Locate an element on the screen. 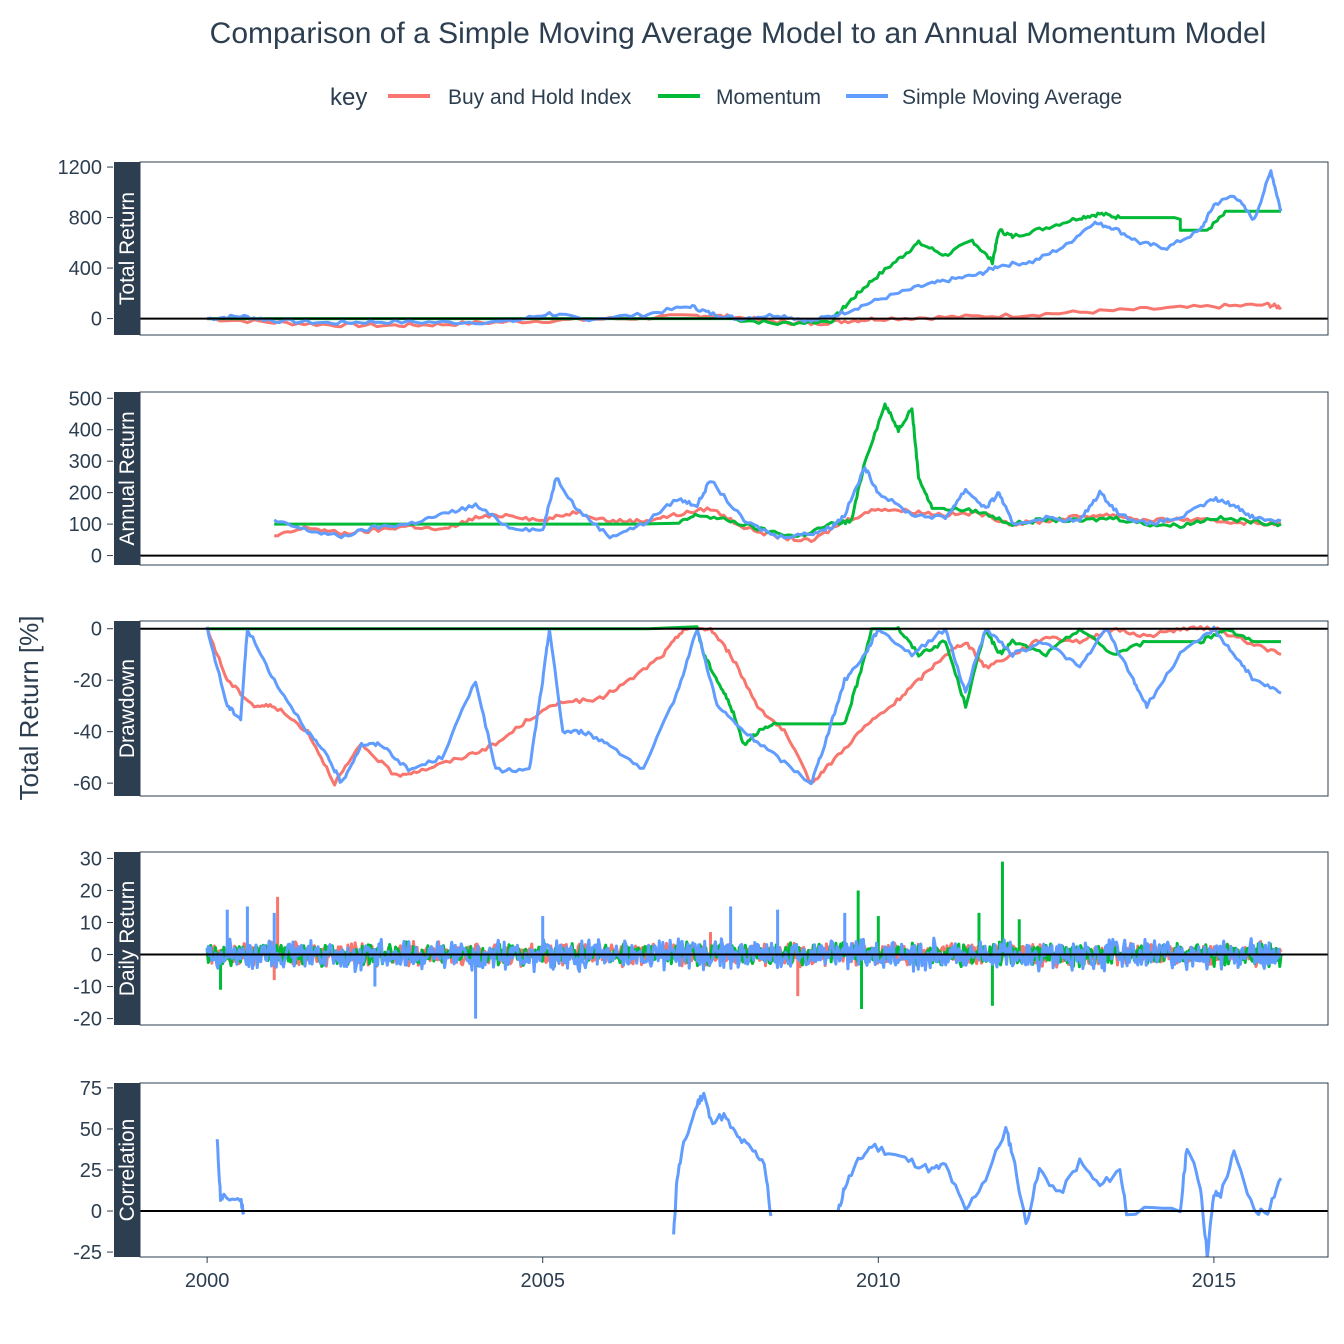  panel-strip-label: Correlation is located at coordinates (127, 1170).